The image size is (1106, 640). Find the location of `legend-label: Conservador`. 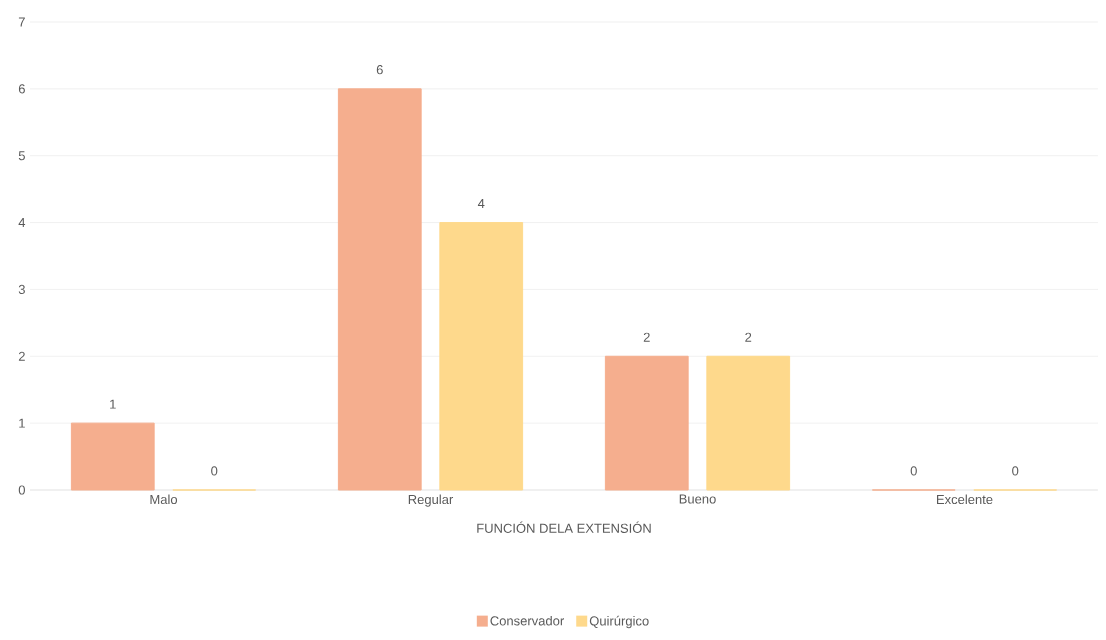

legend-label: Conservador is located at coordinates (527, 620).